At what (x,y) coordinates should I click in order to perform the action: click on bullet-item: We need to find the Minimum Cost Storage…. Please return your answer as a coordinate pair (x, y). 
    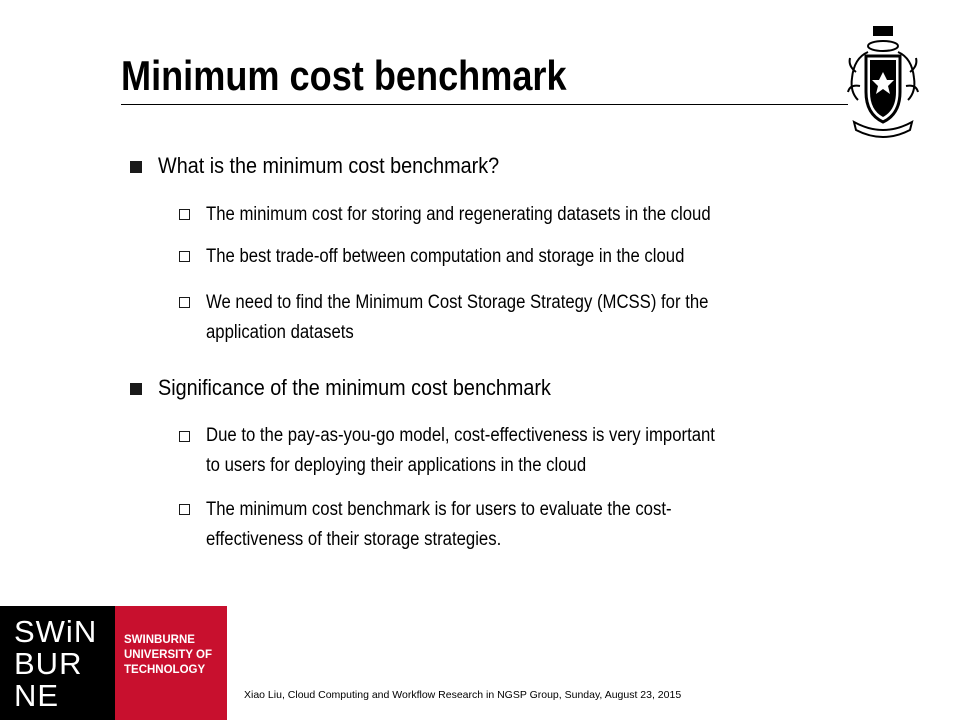
    Looking at the image, I should click on (457, 317).